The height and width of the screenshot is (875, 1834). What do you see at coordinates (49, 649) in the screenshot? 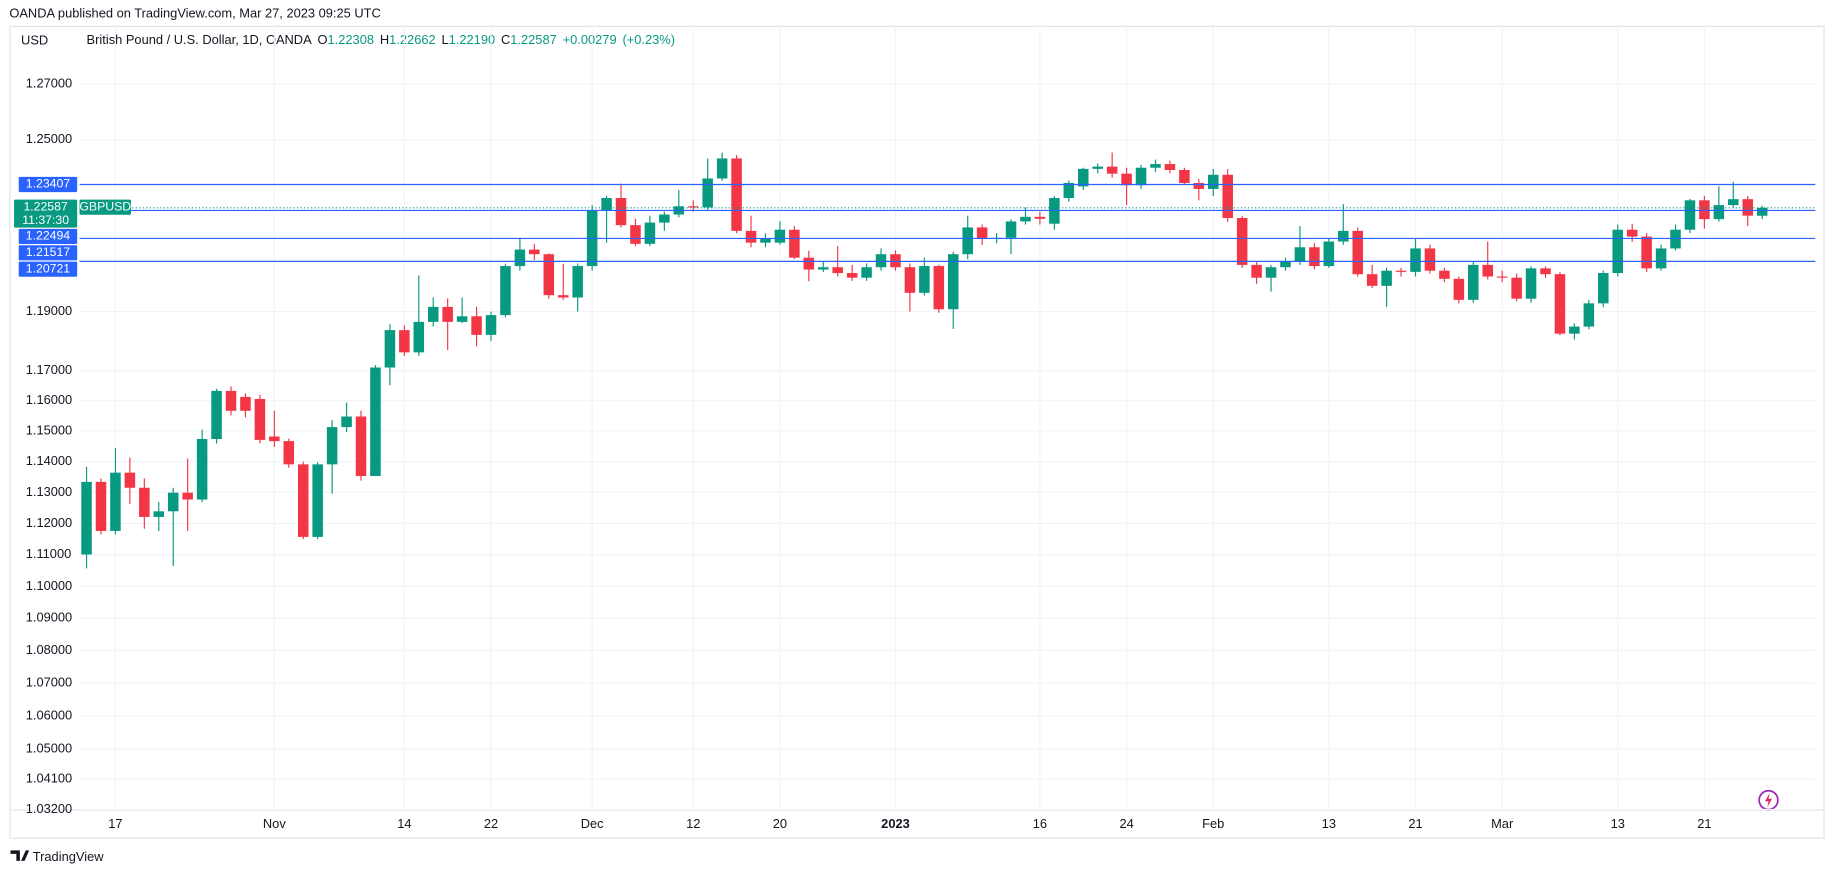
I see `y-tick-label: 1.08000` at bounding box center [49, 649].